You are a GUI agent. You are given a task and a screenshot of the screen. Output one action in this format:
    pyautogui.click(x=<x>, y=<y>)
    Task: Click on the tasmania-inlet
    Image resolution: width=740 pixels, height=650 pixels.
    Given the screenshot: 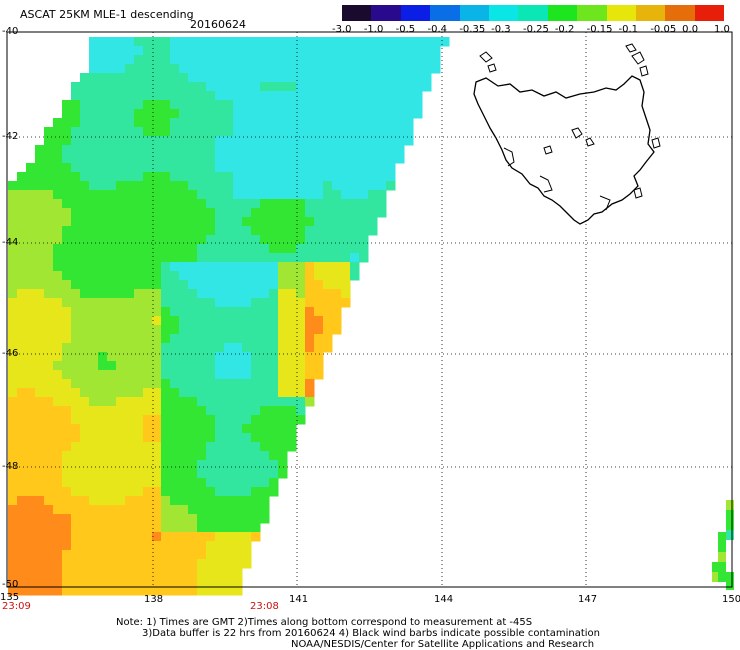 What is the action you would take?
    pyautogui.click(x=546, y=184)
    